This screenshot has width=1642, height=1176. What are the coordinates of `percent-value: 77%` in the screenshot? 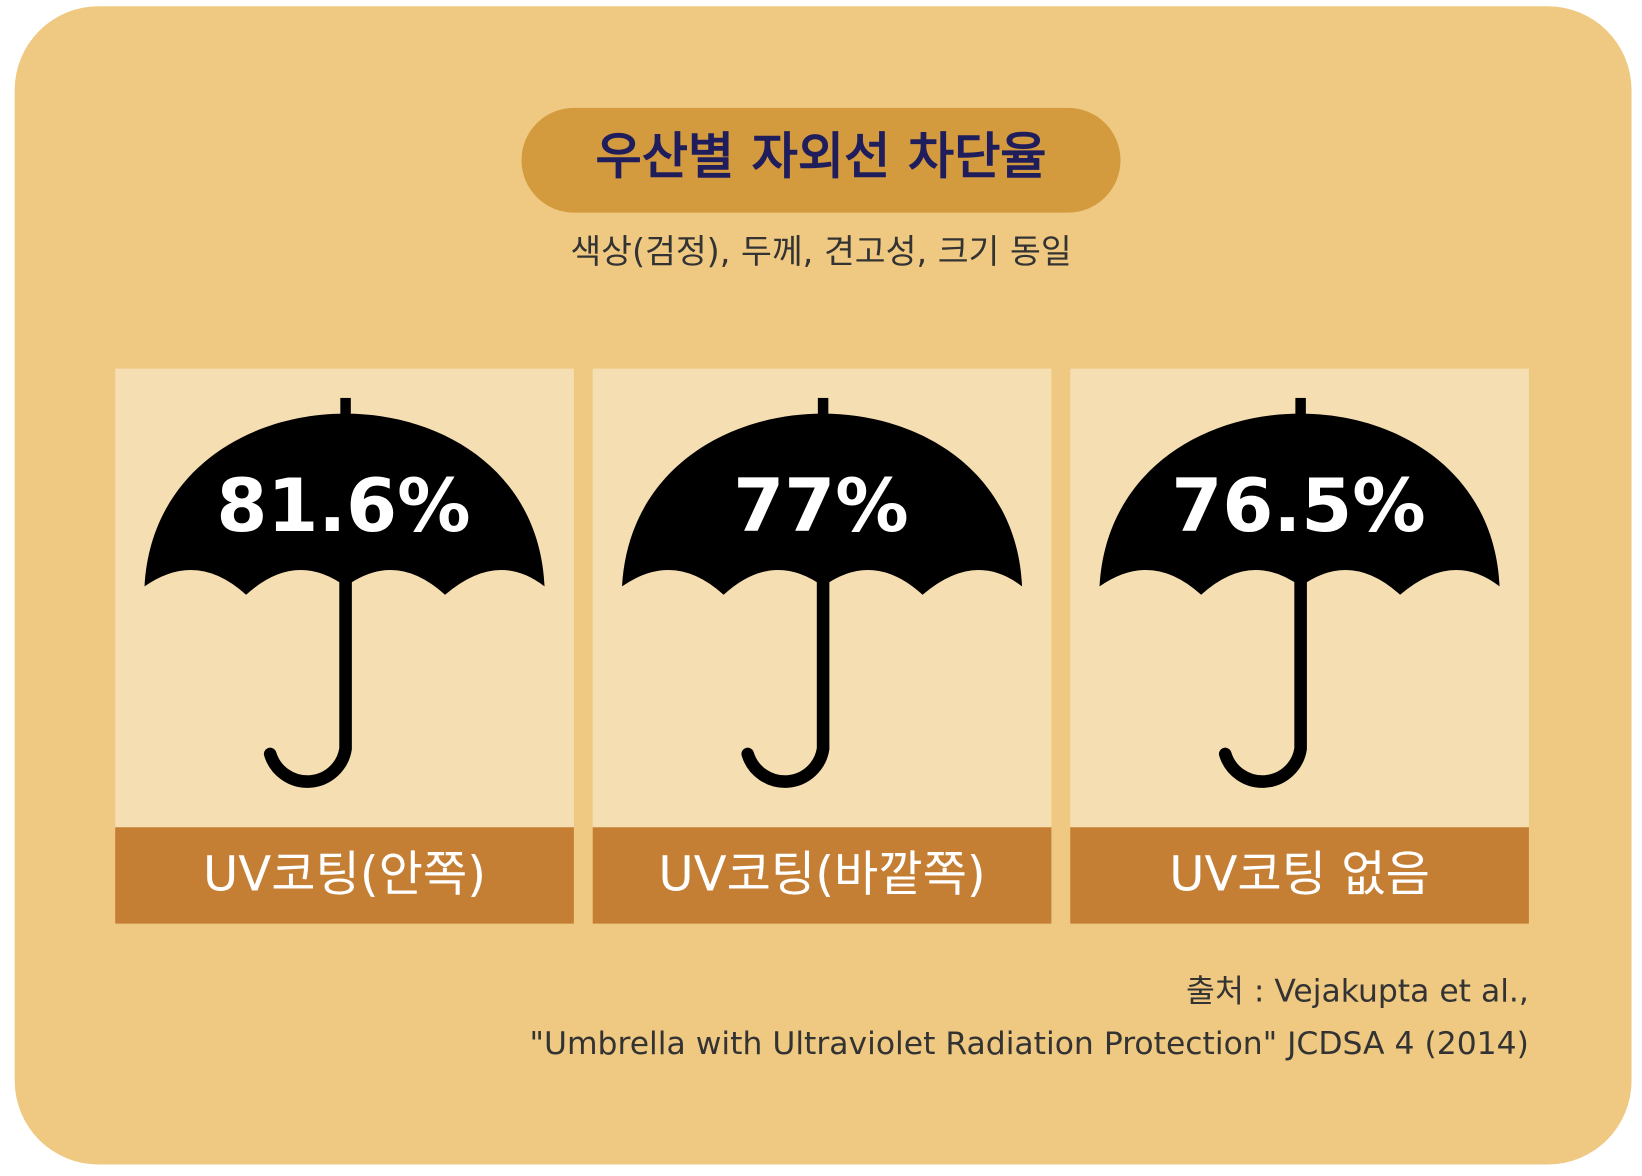 It's located at (820, 506).